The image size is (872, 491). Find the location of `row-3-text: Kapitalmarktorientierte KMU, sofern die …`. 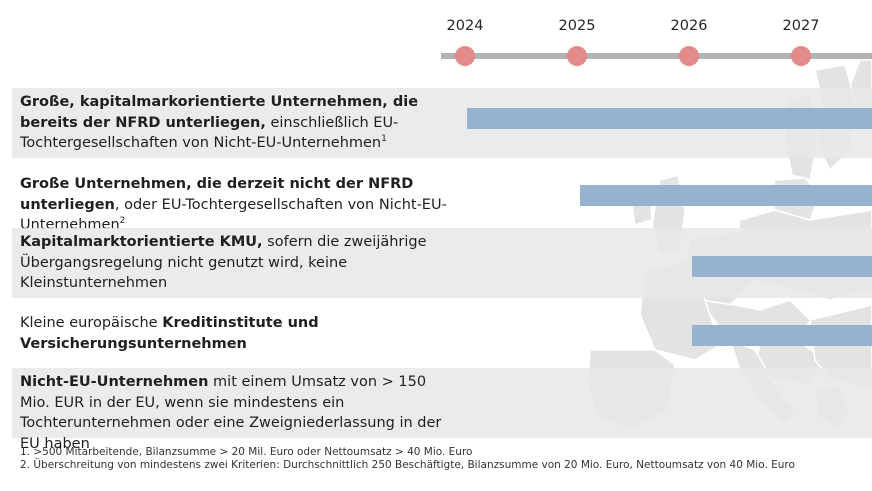

row-3-text: Kapitalmarktorientierte KMU, sofern die … is located at coordinates (240, 263).